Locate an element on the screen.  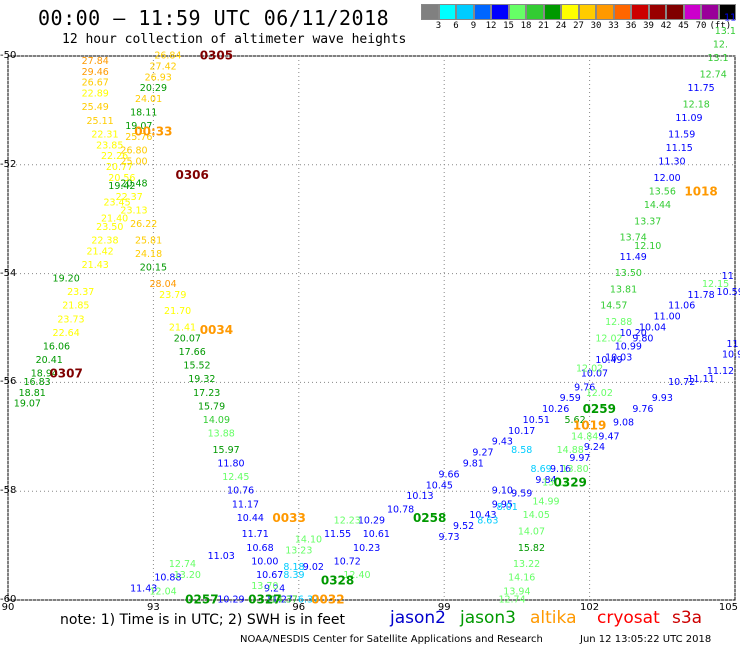
wave-height-label: 13.1 is located at coordinates (725, 31).